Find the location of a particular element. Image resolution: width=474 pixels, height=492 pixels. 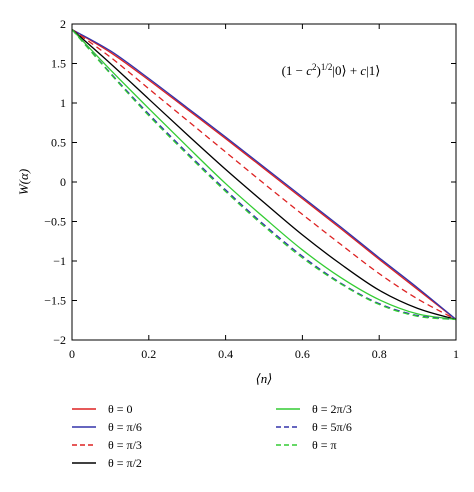

legend-label-2-3: θ = 2π/3 is located at coordinates (332, 409).